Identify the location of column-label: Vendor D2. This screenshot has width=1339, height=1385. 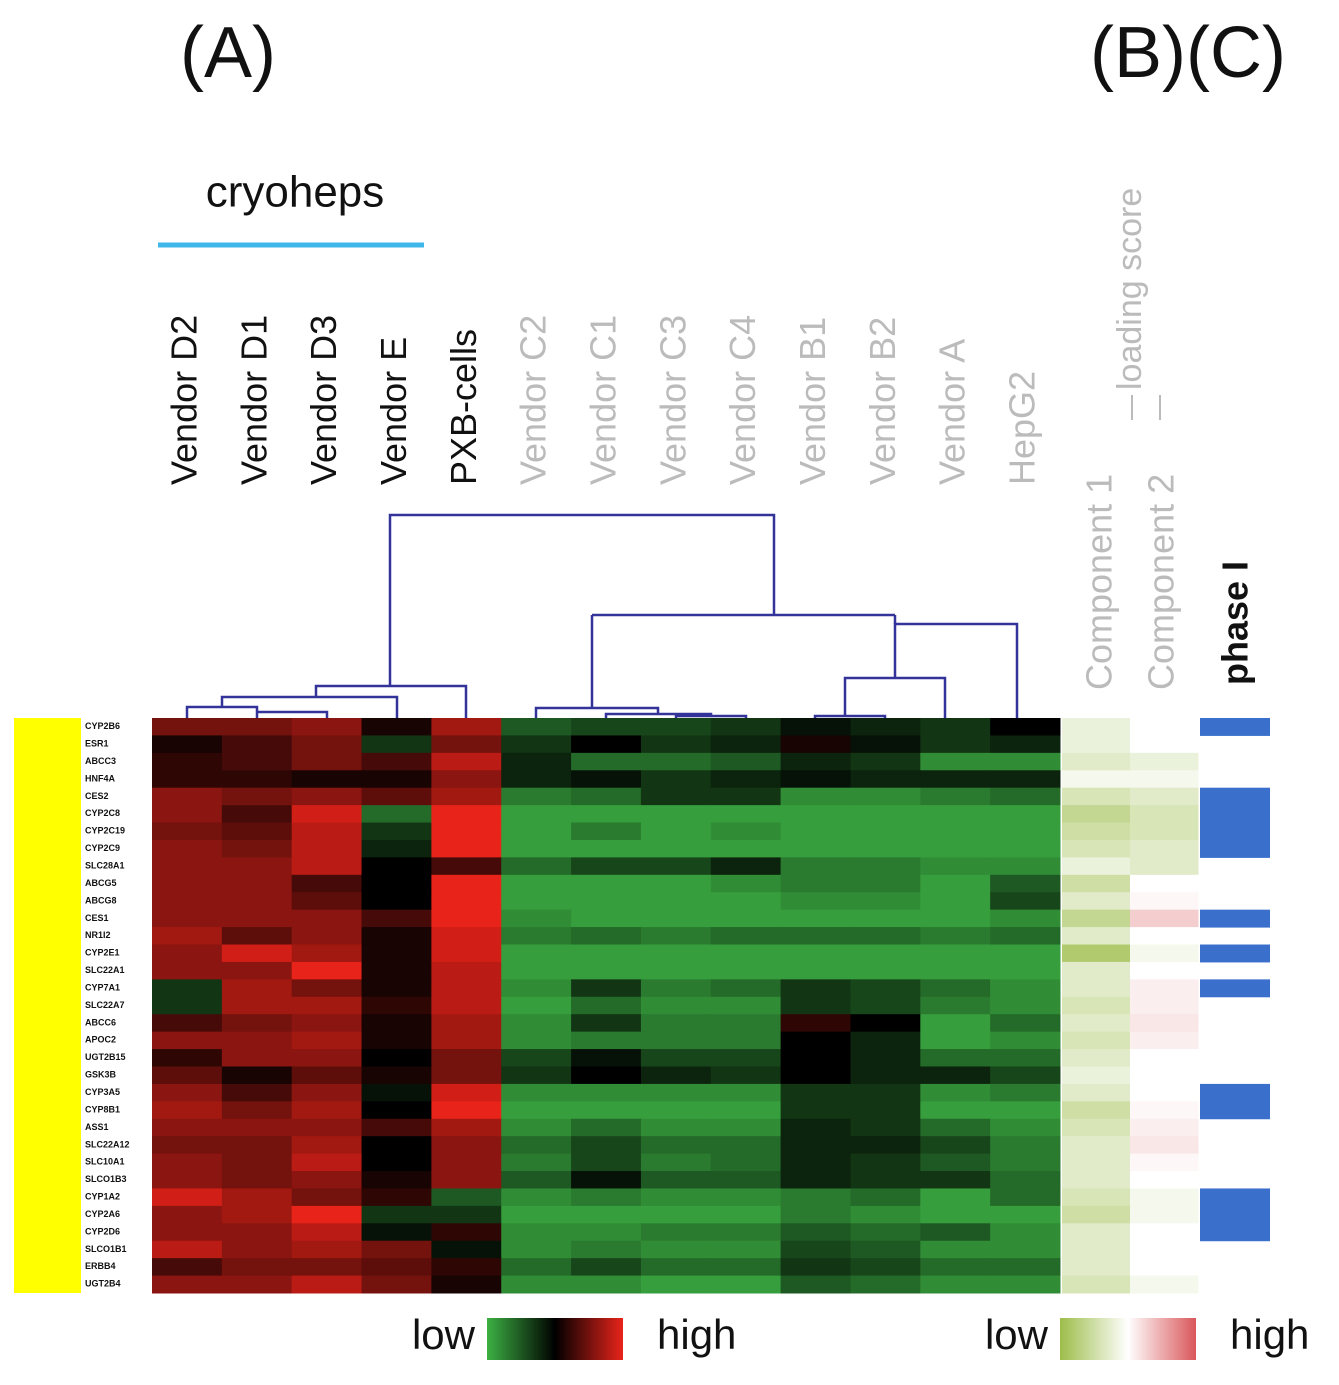
(183, 400).